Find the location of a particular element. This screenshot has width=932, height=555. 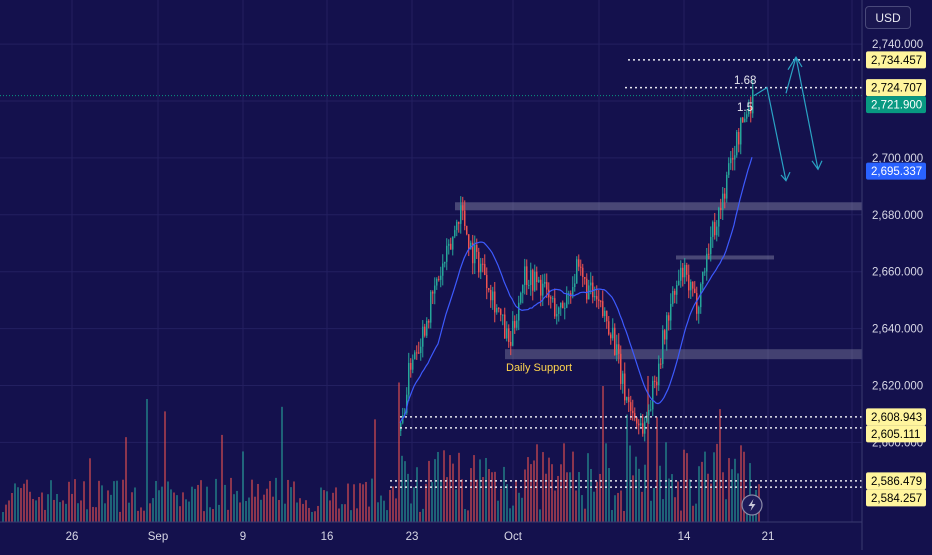

projection-arrowhead is located at coordinates (817, 165).